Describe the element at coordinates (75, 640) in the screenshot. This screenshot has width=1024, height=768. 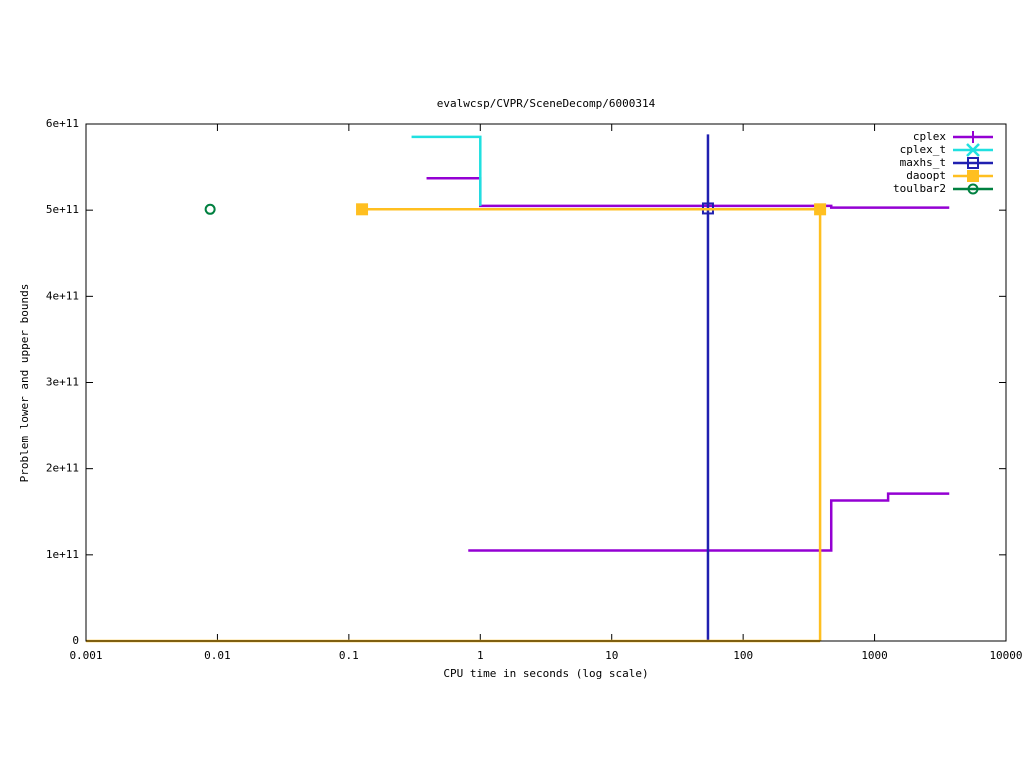
I see `y-tick-label: 0` at that location.